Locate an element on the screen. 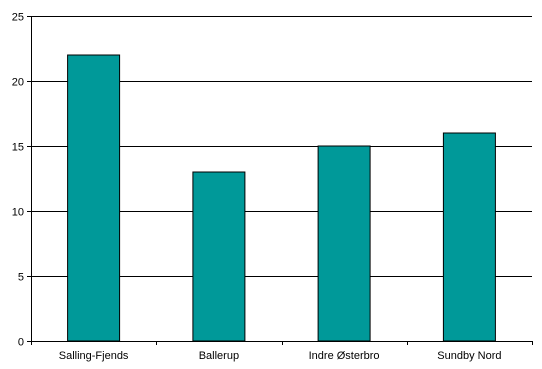  y-tick-label: 20 is located at coordinates (18, 83).